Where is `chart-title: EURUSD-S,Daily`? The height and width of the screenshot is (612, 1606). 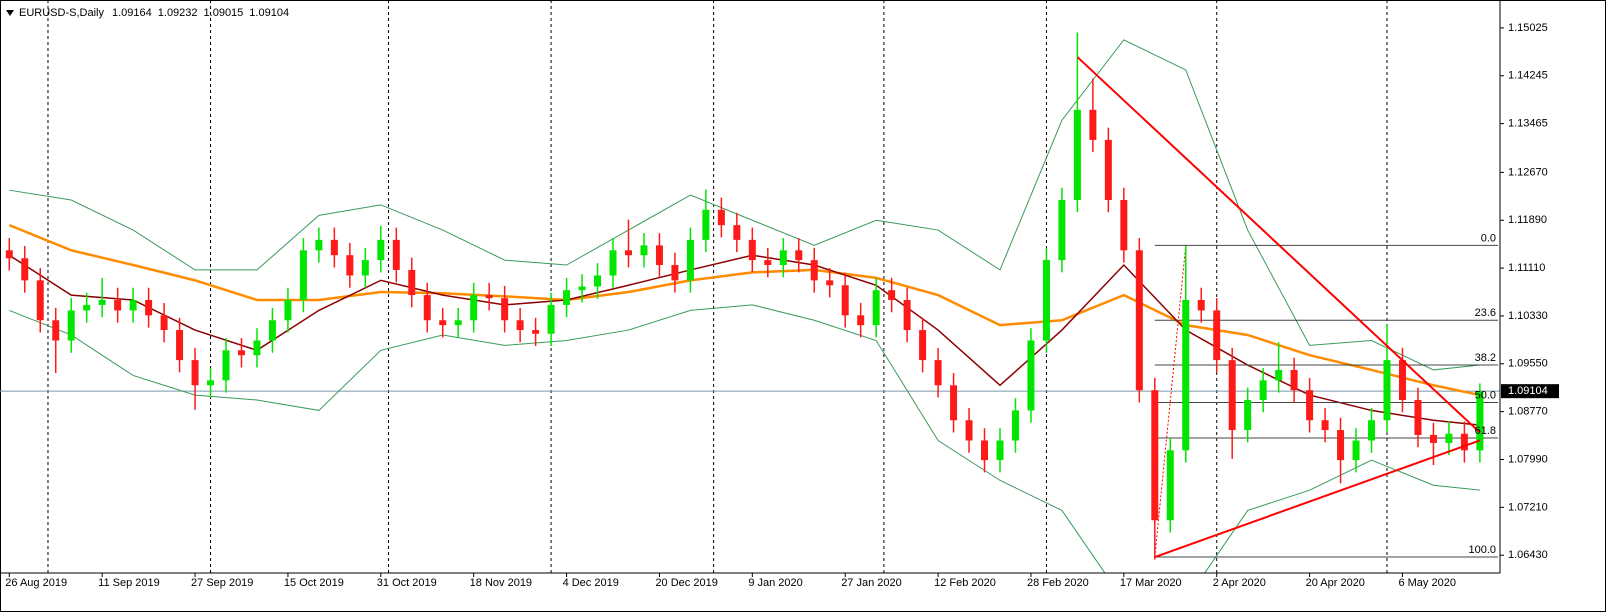 chart-title: EURUSD-S,Daily is located at coordinates (61, 13).